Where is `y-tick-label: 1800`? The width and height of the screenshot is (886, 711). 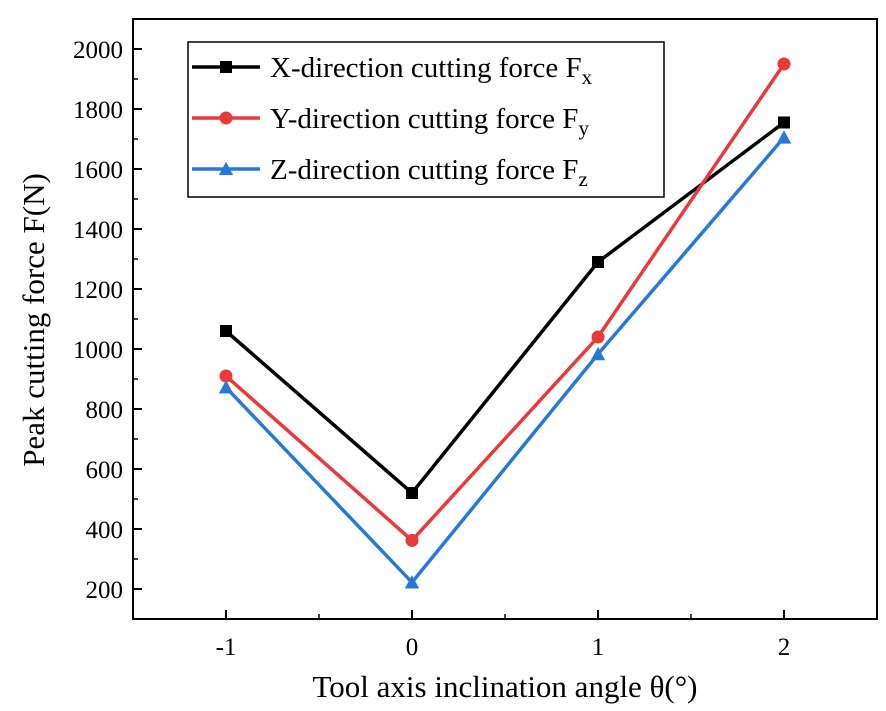 y-tick-label: 1800 is located at coordinates (98, 110).